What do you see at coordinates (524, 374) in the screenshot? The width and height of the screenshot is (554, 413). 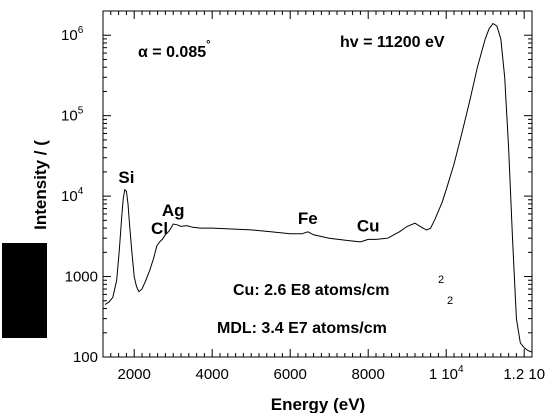 I see `x-tick-label: 1.2 10` at bounding box center [524, 374].